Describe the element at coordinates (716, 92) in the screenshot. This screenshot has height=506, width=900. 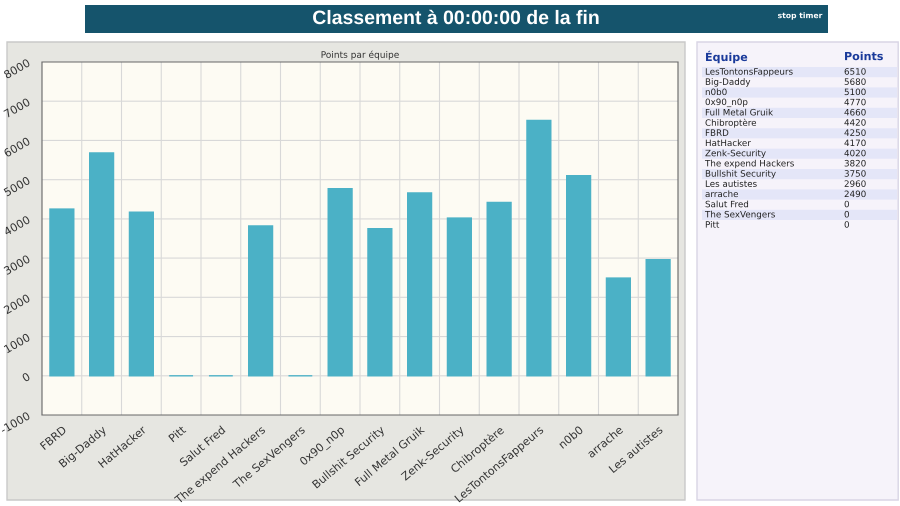
I see `text: n0b0` at that location.